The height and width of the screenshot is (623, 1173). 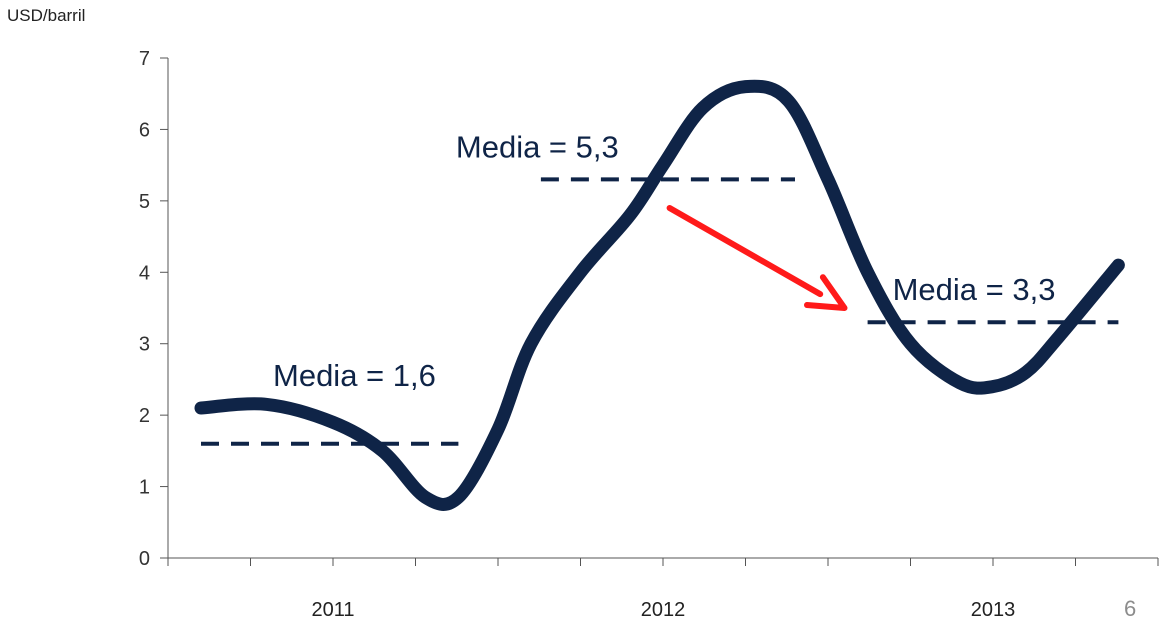 I want to click on y-tick-label: 2, so click(x=144, y=416).